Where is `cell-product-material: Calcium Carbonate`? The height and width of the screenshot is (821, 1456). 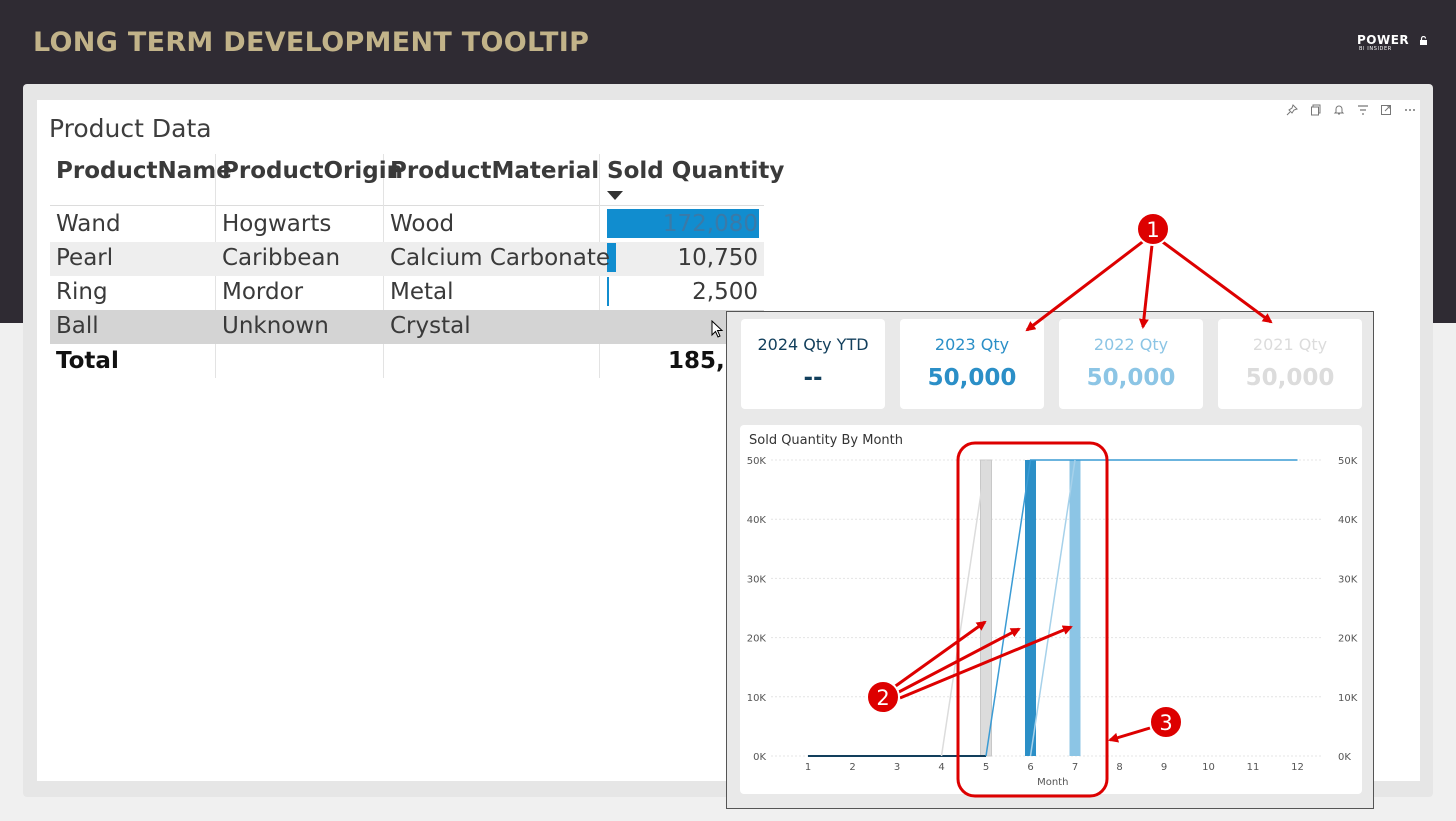 cell-product-material: Calcium Carbonate is located at coordinates (500, 258).